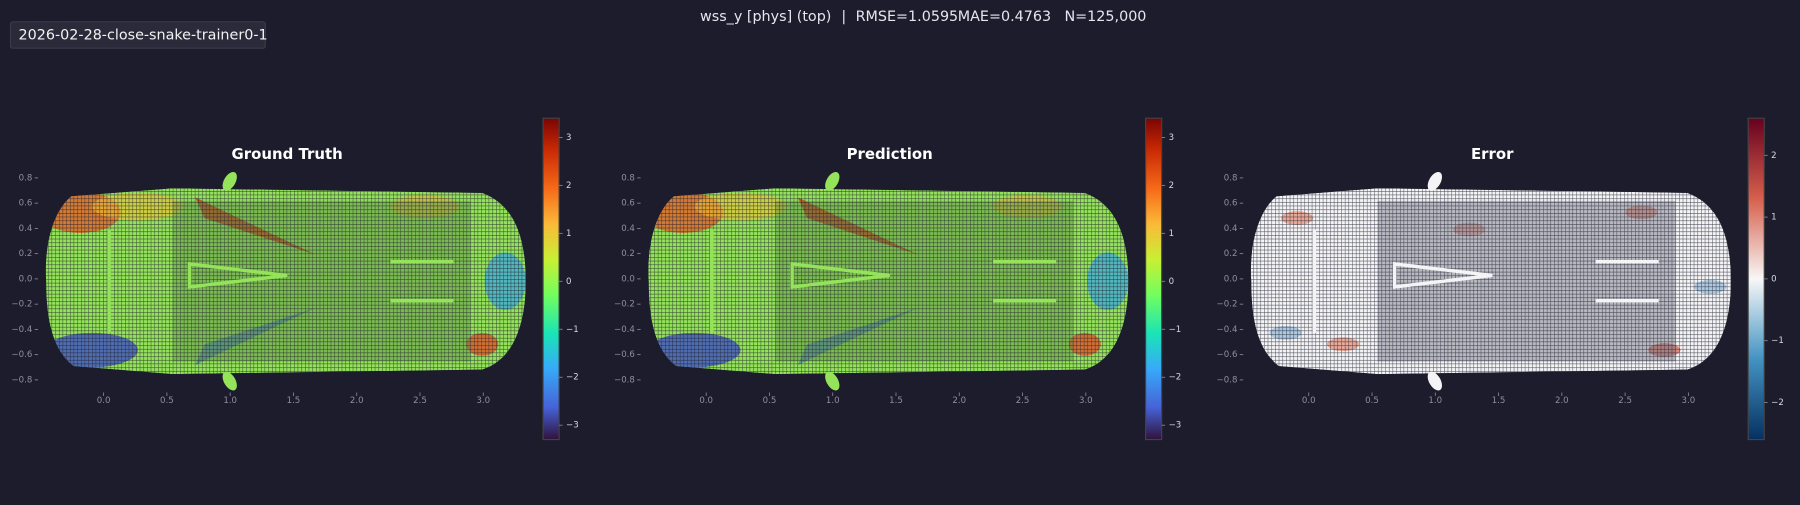 This screenshot has width=1800, height=505. What do you see at coordinates (143, 36) in the screenshot?
I see `tag-text: 2026-02-28-close-snake-trainer0-1` at bounding box center [143, 36].